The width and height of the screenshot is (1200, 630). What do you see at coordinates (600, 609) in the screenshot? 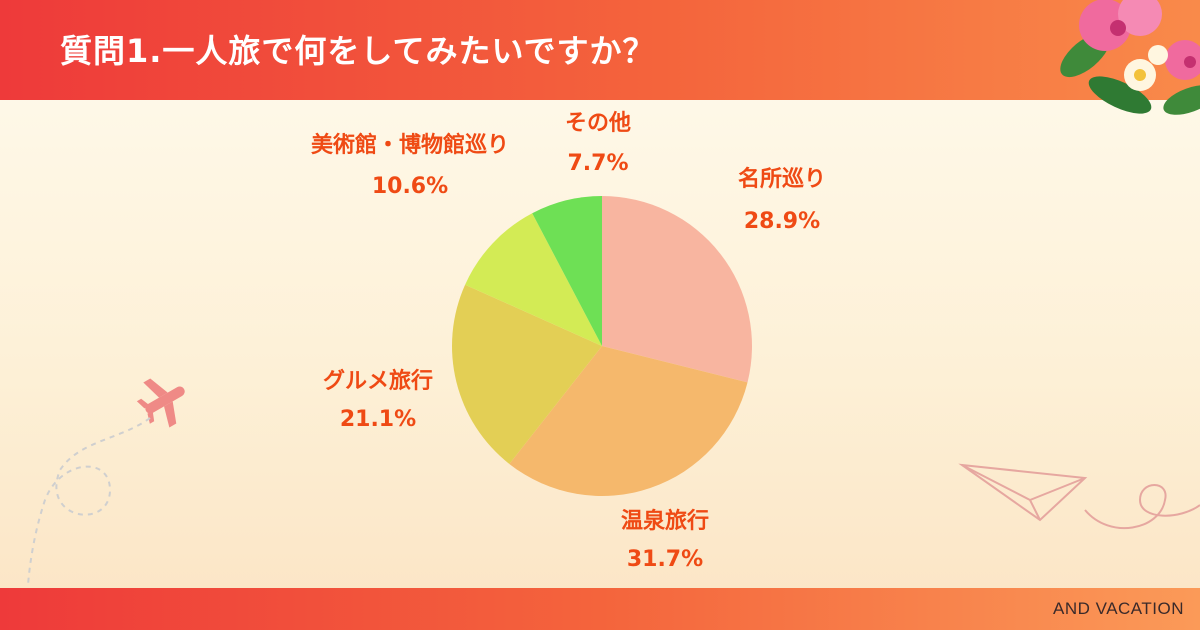
I see `footer-banner: AND VACATION` at bounding box center [600, 609].